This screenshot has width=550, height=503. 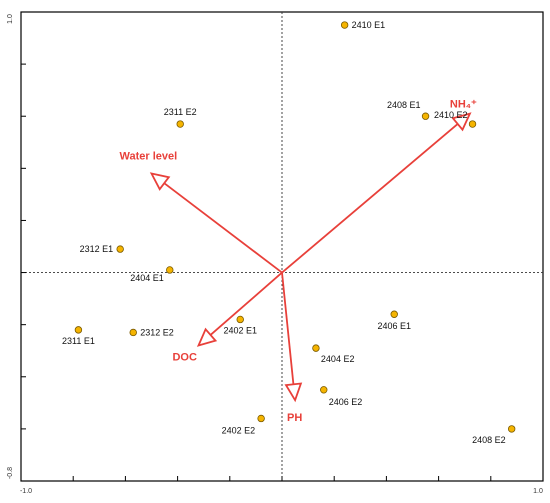 I want to click on sample-point-label: 2402 E1, so click(x=240, y=330).